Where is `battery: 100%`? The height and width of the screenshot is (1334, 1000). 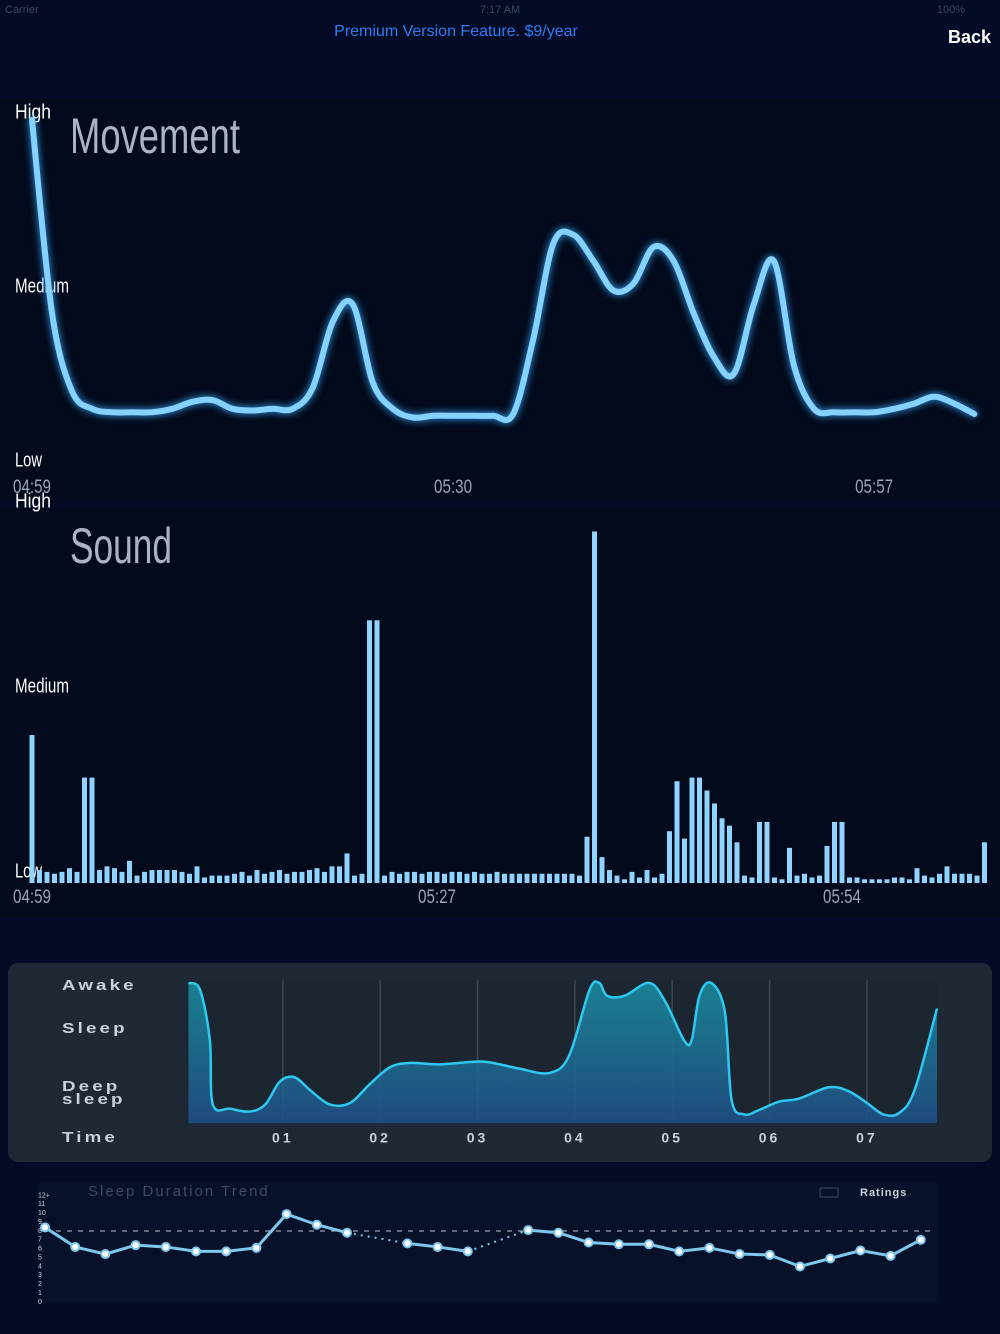
battery: 100% is located at coordinates (951, 10).